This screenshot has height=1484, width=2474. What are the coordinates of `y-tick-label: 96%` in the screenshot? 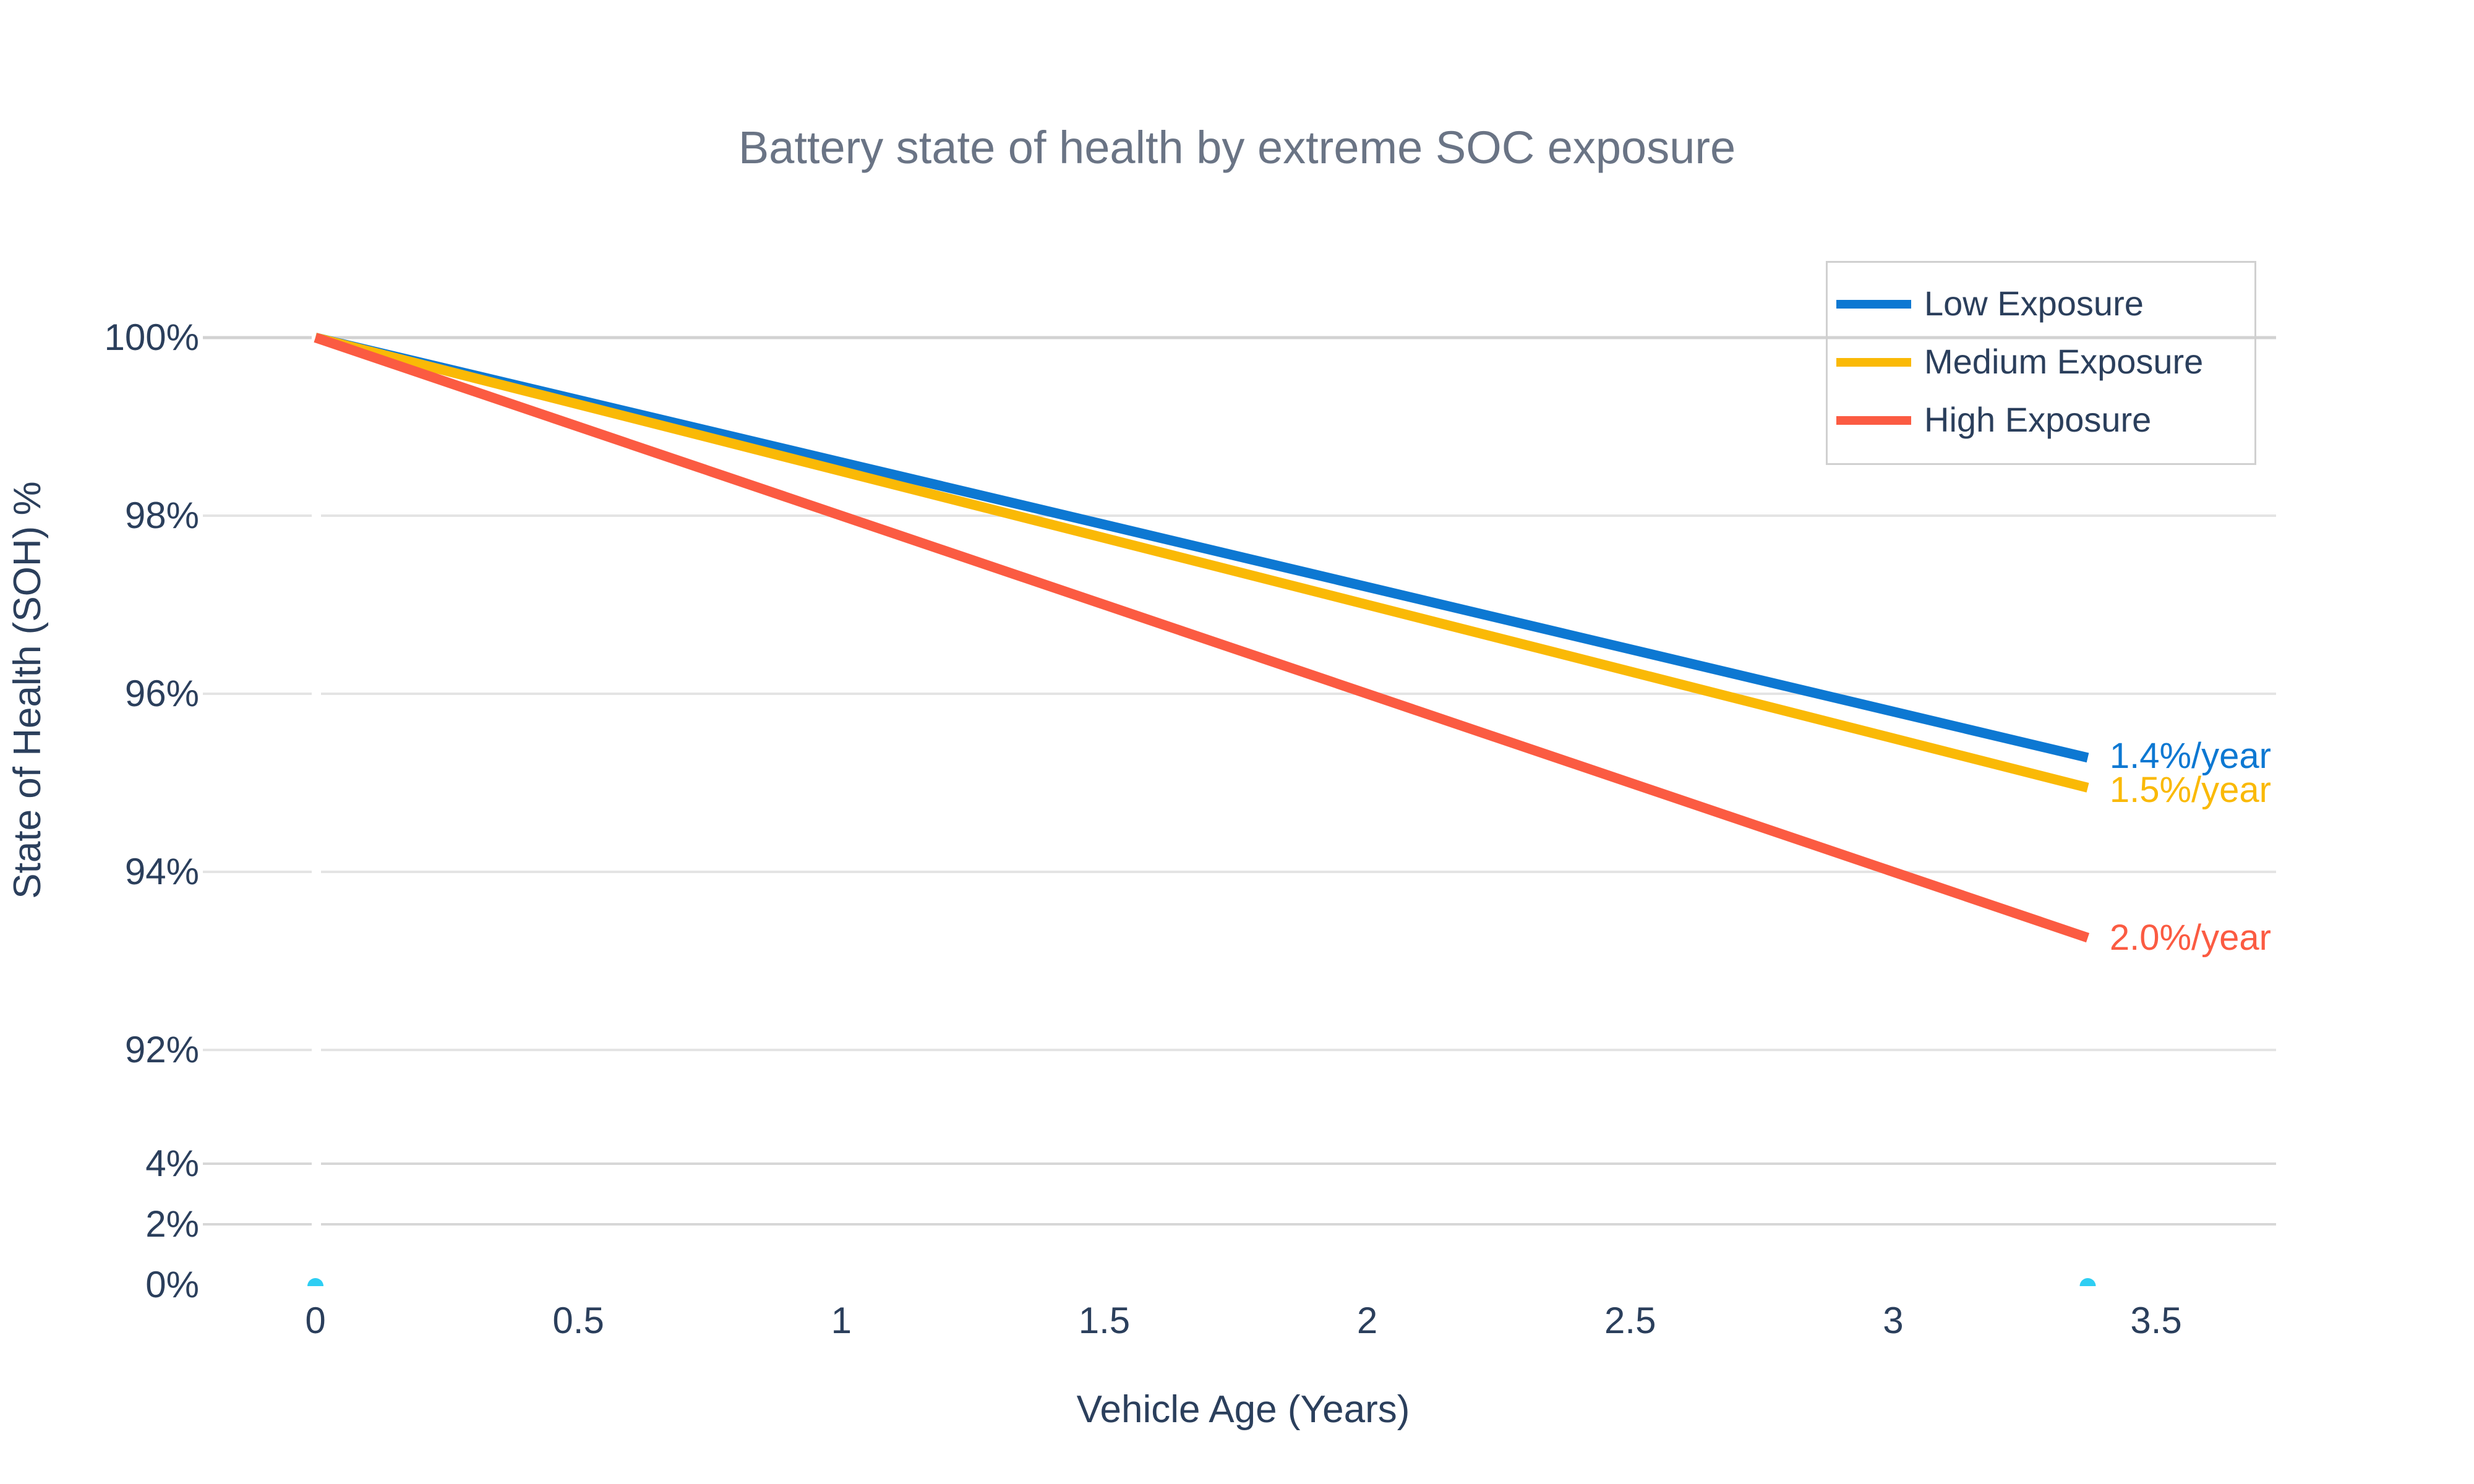 It's located at (162, 693).